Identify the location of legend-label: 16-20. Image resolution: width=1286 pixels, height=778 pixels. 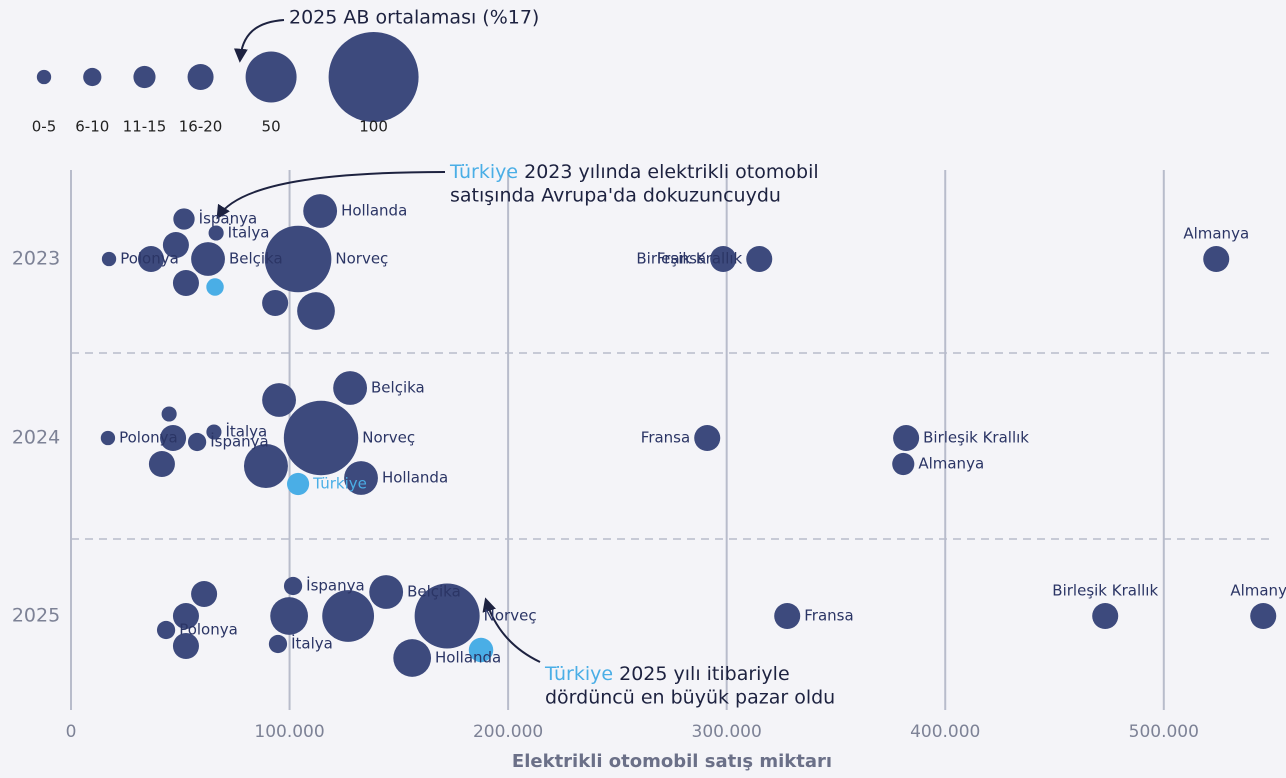
(201, 127).